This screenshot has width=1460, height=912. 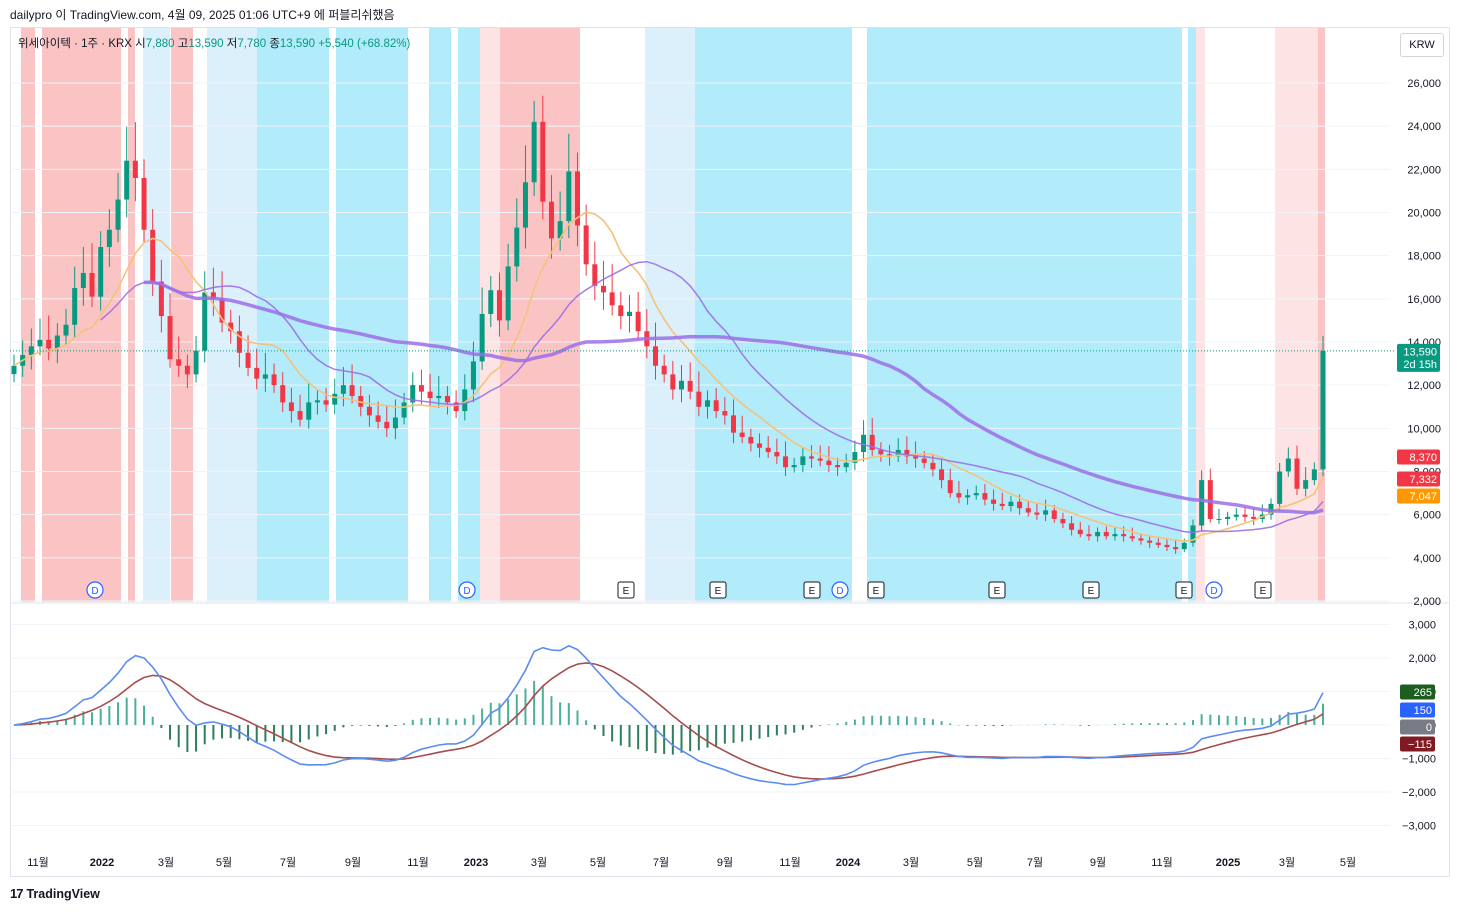 What do you see at coordinates (297, 44) in the screenshot?
I see `close-value: 13,590` at bounding box center [297, 44].